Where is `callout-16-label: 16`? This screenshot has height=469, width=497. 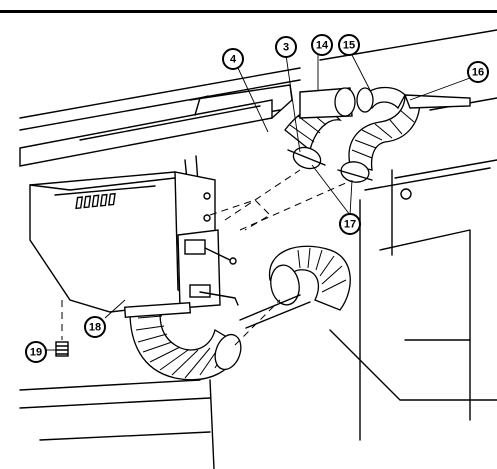 callout-16-label: 16 is located at coordinates (478, 73).